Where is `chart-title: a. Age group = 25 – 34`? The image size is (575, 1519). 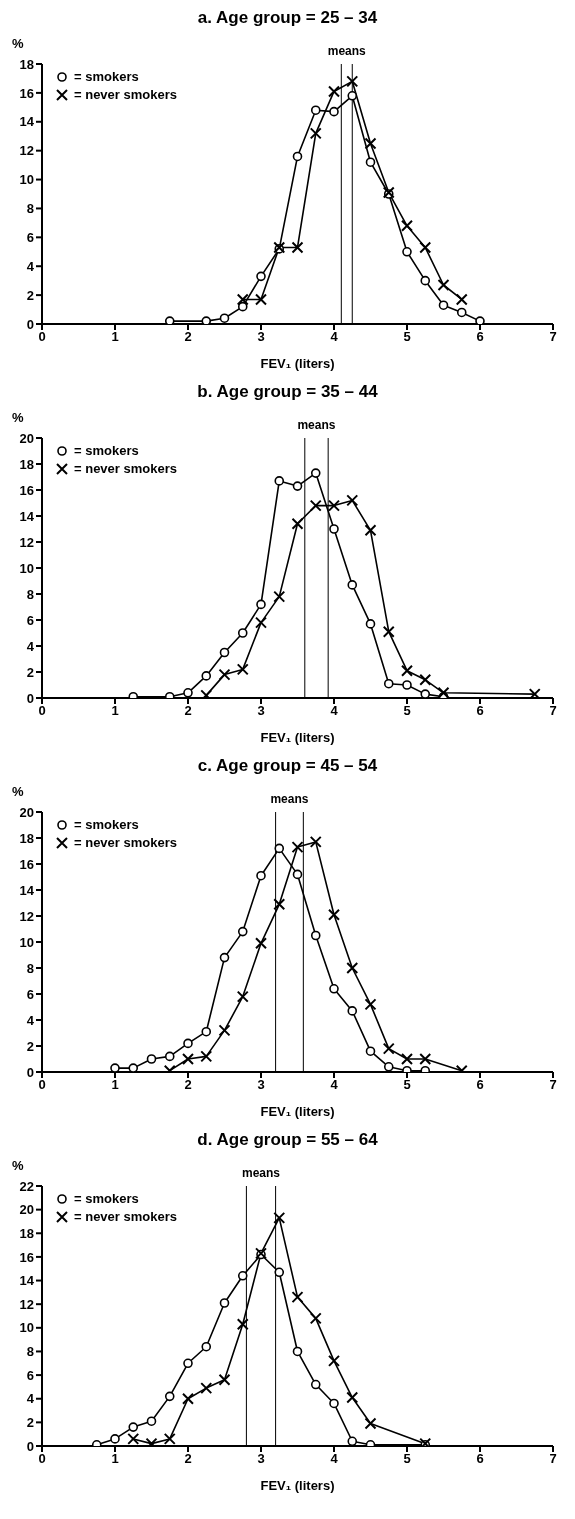
chart-title: a. Age group = 25 – 34 is located at coordinates (287, 18).